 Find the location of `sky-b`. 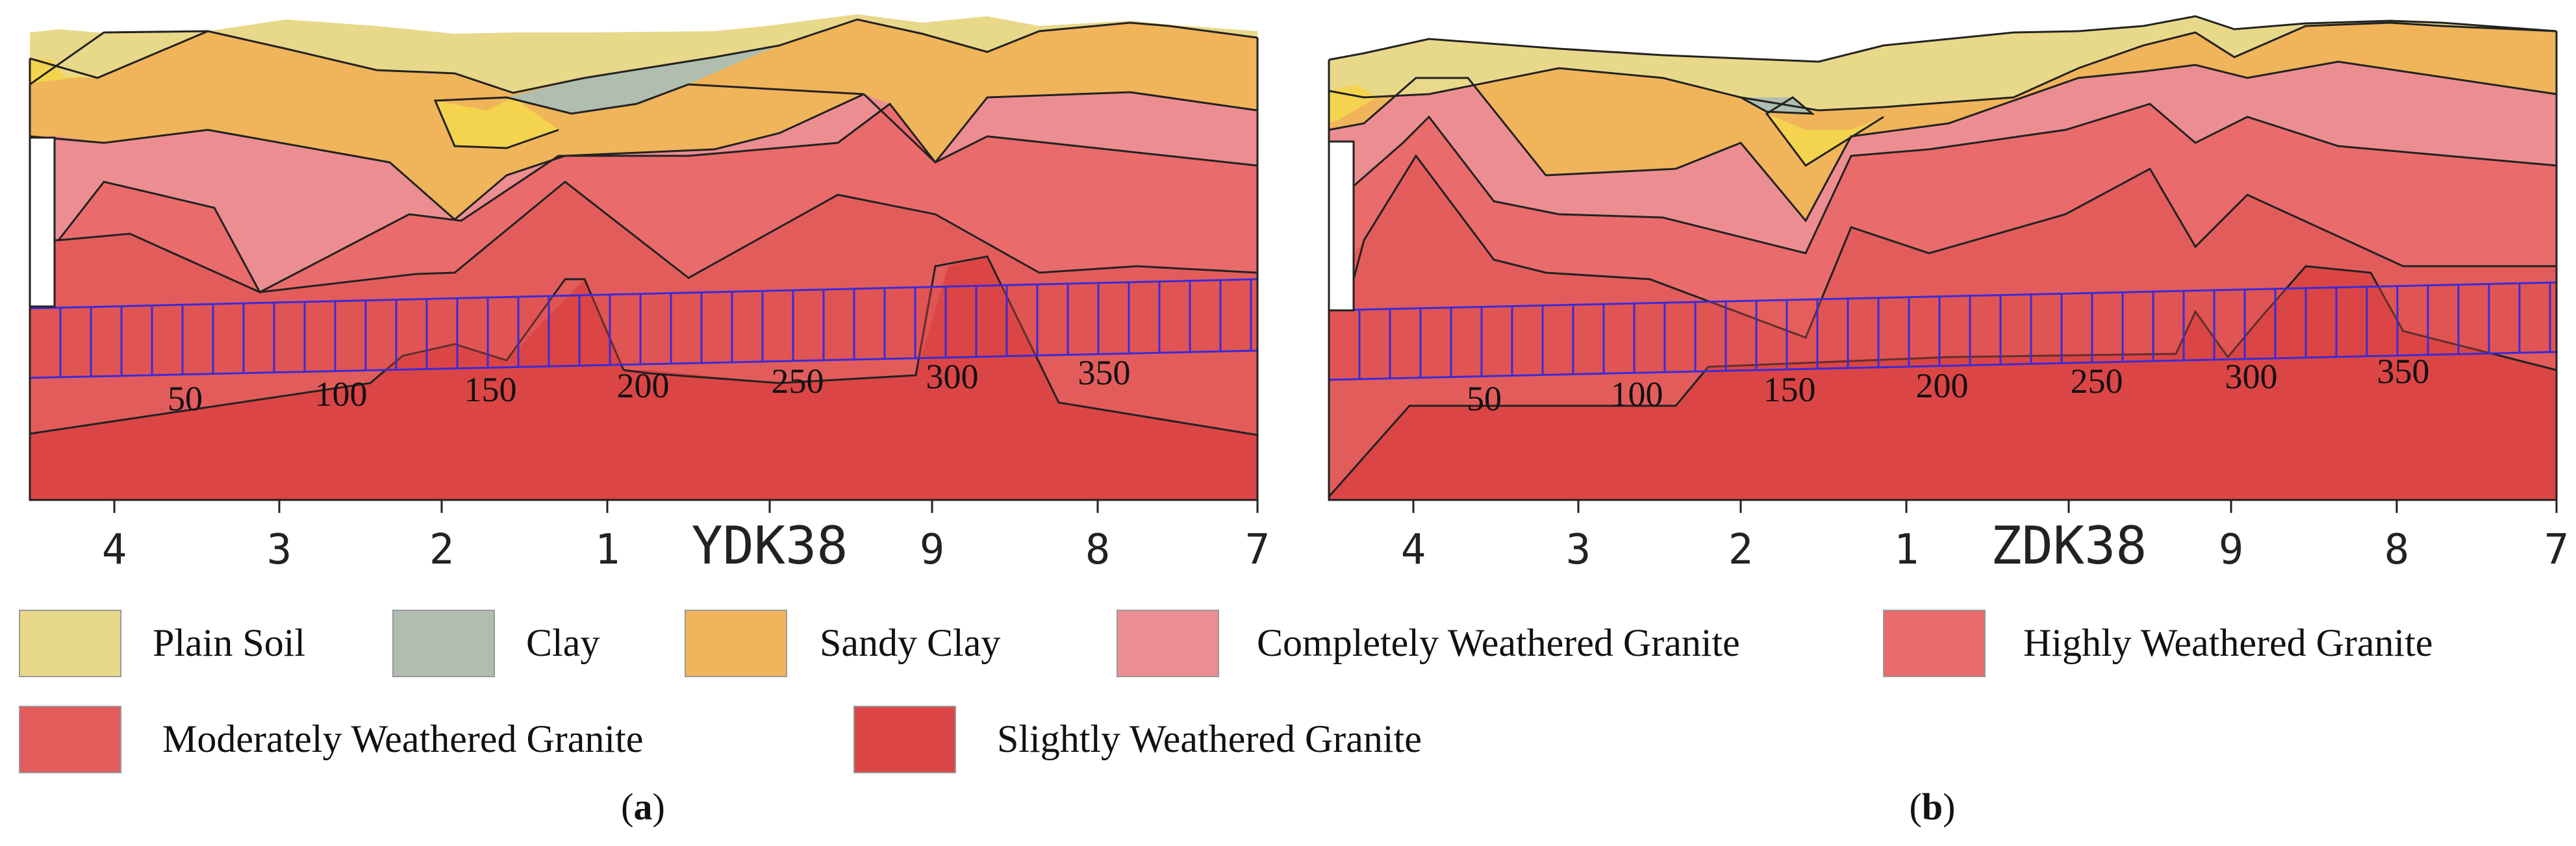

sky-b is located at coordinates (1943, 31).